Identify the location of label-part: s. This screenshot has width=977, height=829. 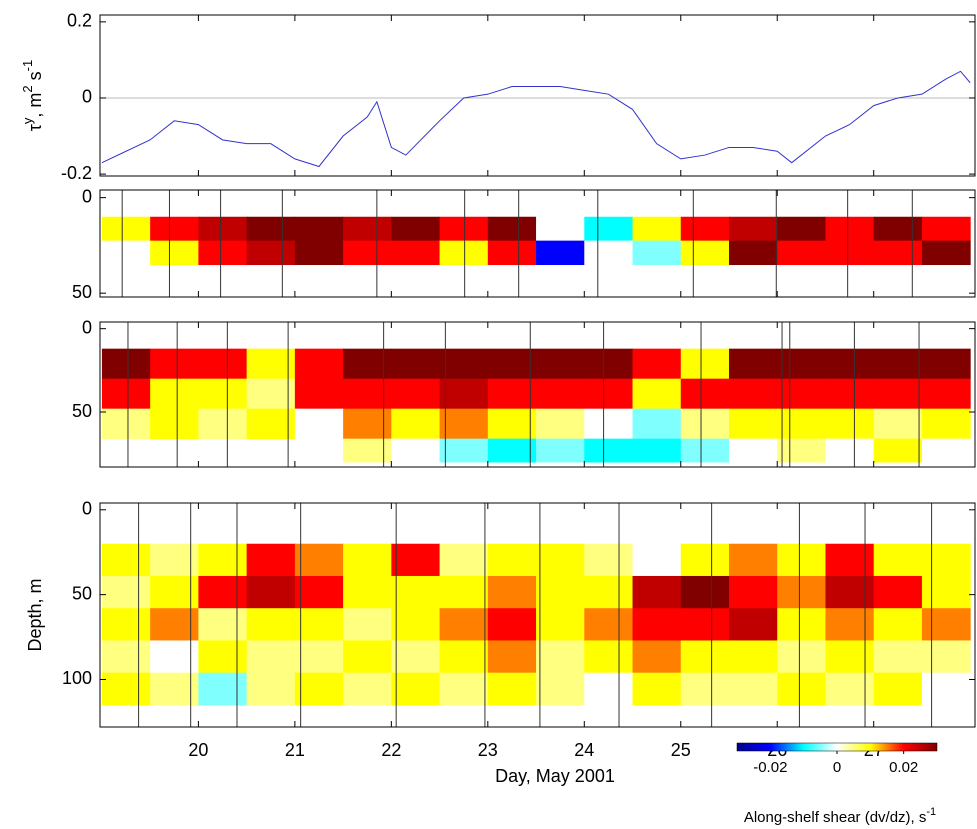
(35, 78).